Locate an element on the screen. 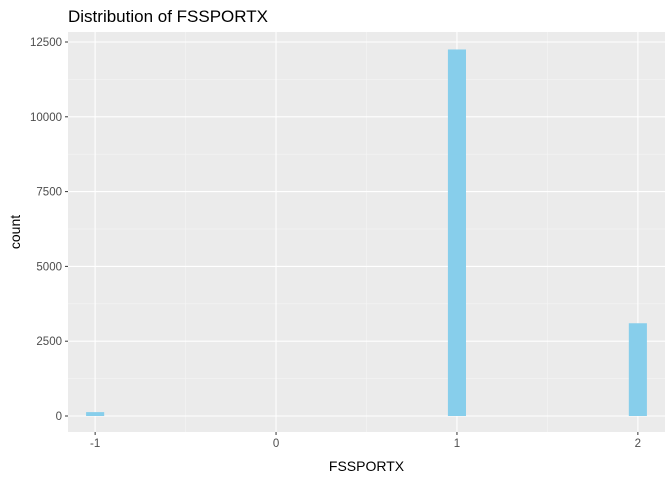 The height and width of the screenshot is (480, 672). y-tick-label: 12500 is located at coordinates (46, 43).